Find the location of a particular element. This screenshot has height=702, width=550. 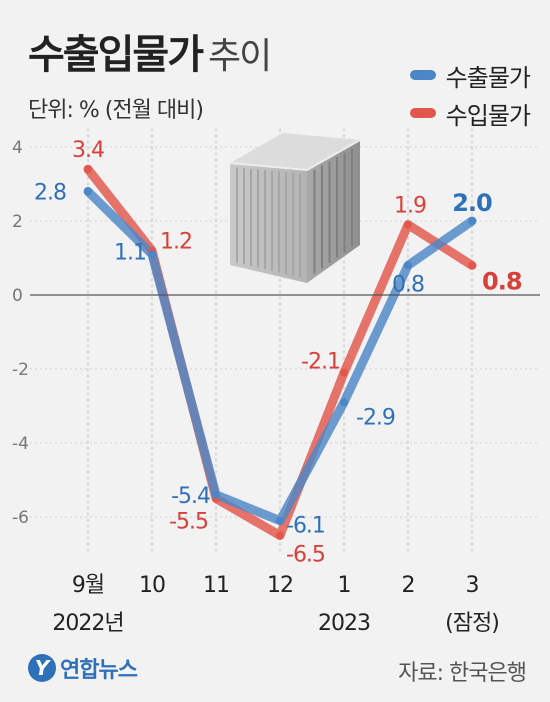

legend-item-import: 수입물가 is located at coordinates (470, 113).